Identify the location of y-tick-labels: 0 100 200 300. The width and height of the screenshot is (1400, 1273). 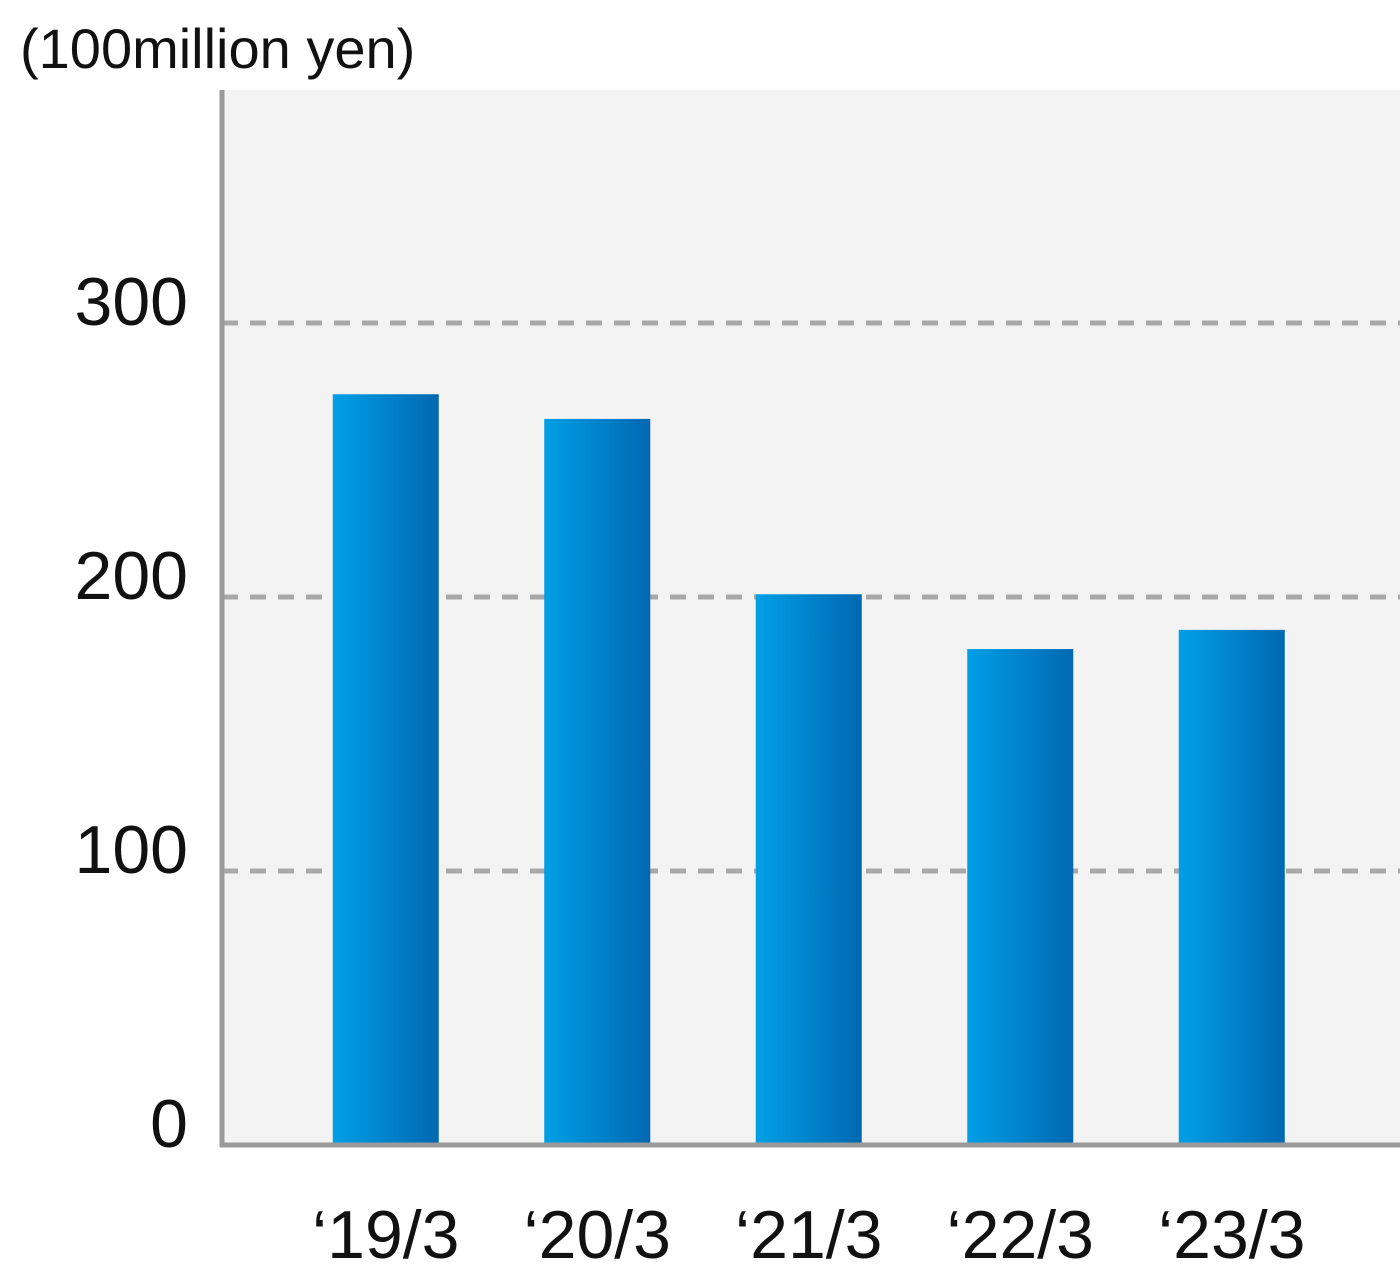
(131, 713).